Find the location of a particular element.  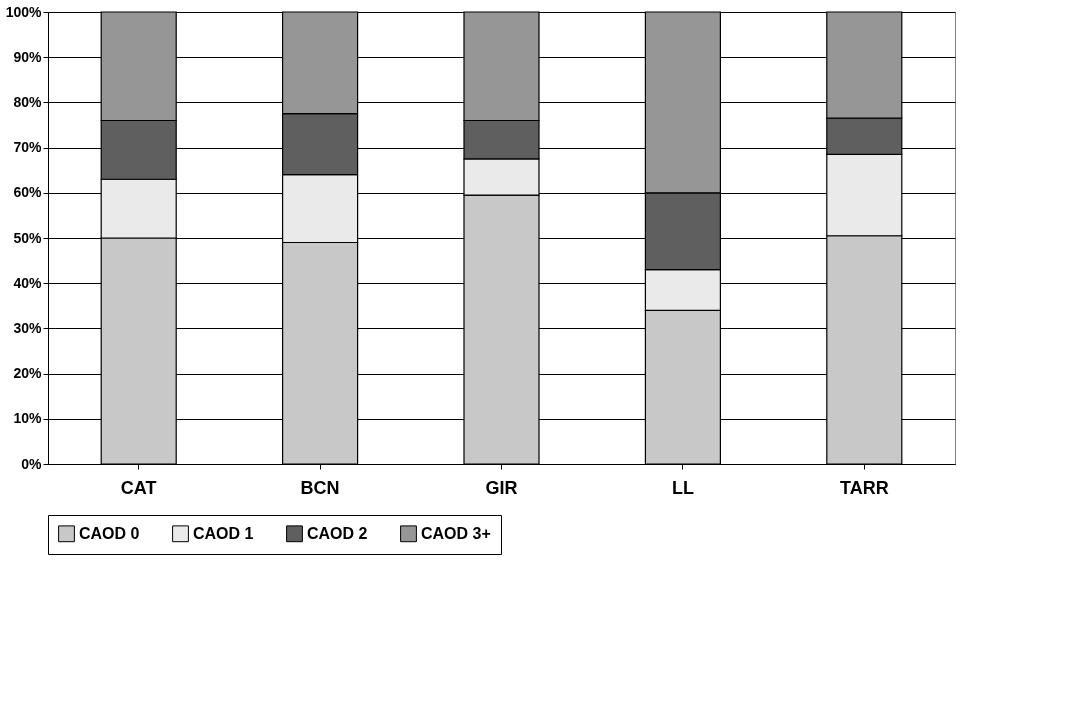

y-tick-label: 90% is located at coordinates (28, 56).